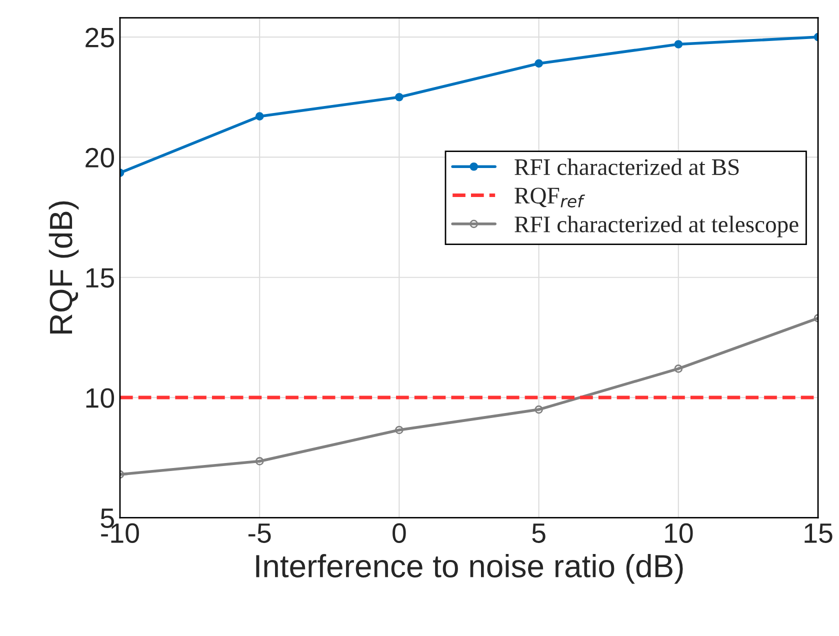 This screenshot has width=839, height=636. Describe the element at coordinates (626, 167) in the screenshot. I see `legend-label: RFI characterized at BS` at that location.